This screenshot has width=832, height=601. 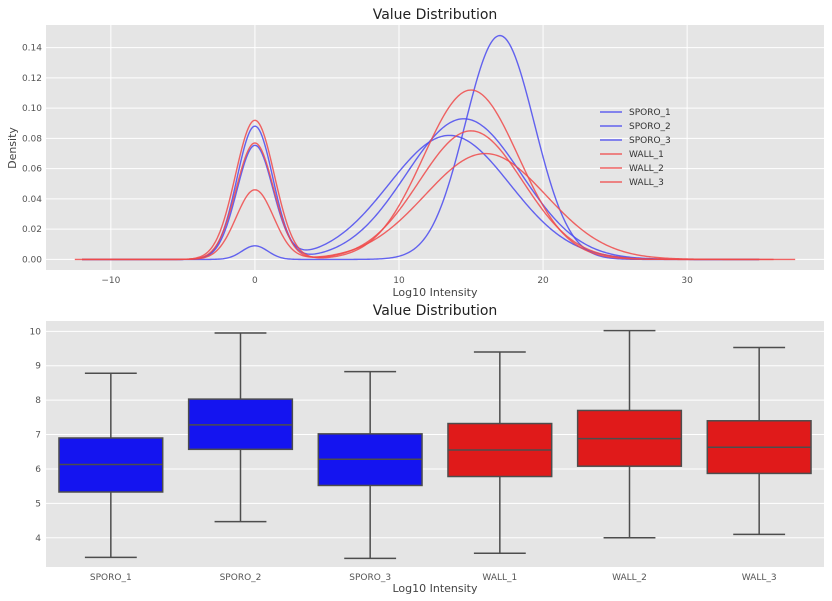 What do you see at coordinates (32, 109) in the screenshot?
I see `y-tick-label: 0.10` at bounding box center [32, 109].